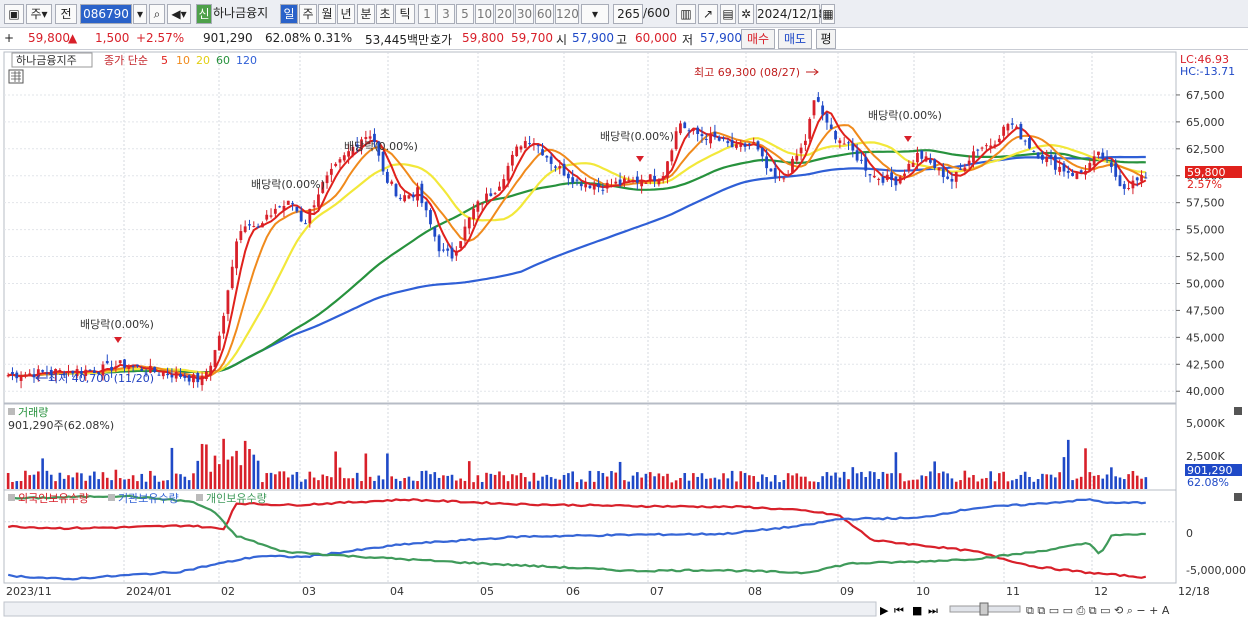 This screenshot has height=621, width=1248. What do you see at coordinates (484, 14) in the screenshot?
I see `interval-10: 10` at bounding box center [484, 14].